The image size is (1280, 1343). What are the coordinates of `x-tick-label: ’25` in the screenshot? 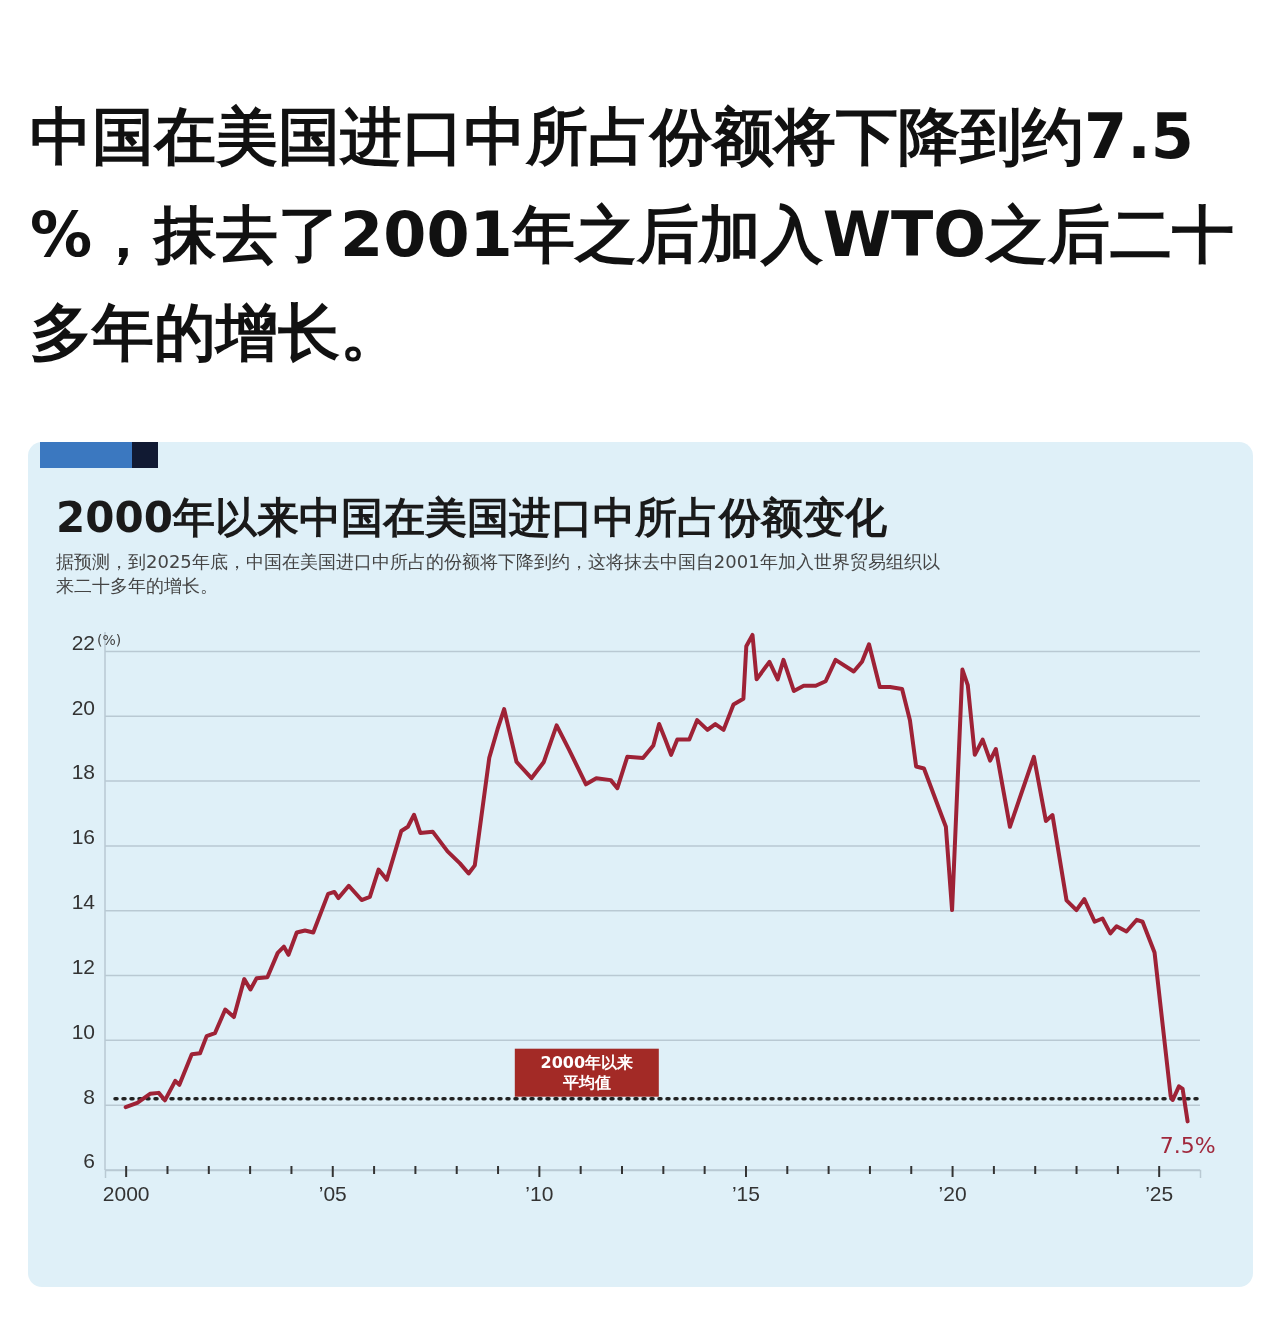 It's located at (1159, 1193).